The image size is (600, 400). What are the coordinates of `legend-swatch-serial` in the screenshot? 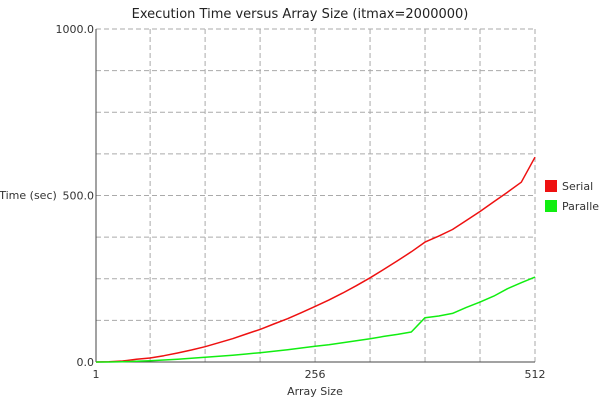 It's located at (551, 186).